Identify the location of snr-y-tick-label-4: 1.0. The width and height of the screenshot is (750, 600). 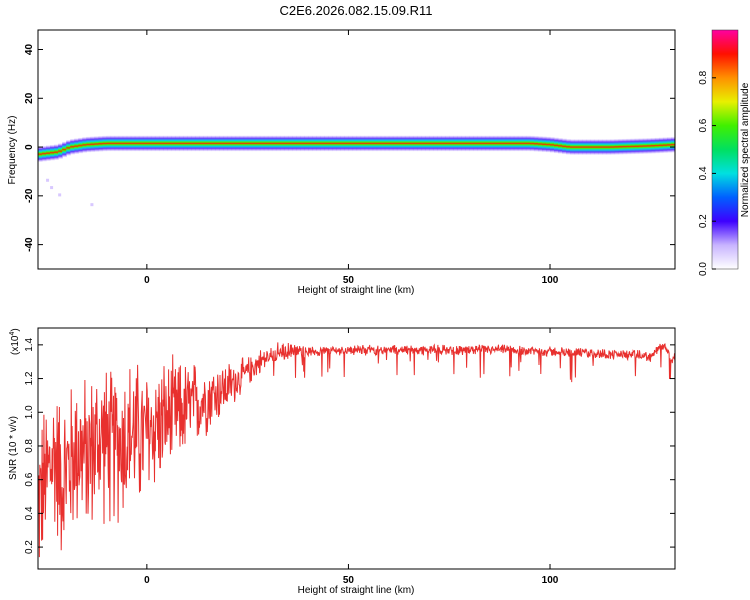
(29, 412).